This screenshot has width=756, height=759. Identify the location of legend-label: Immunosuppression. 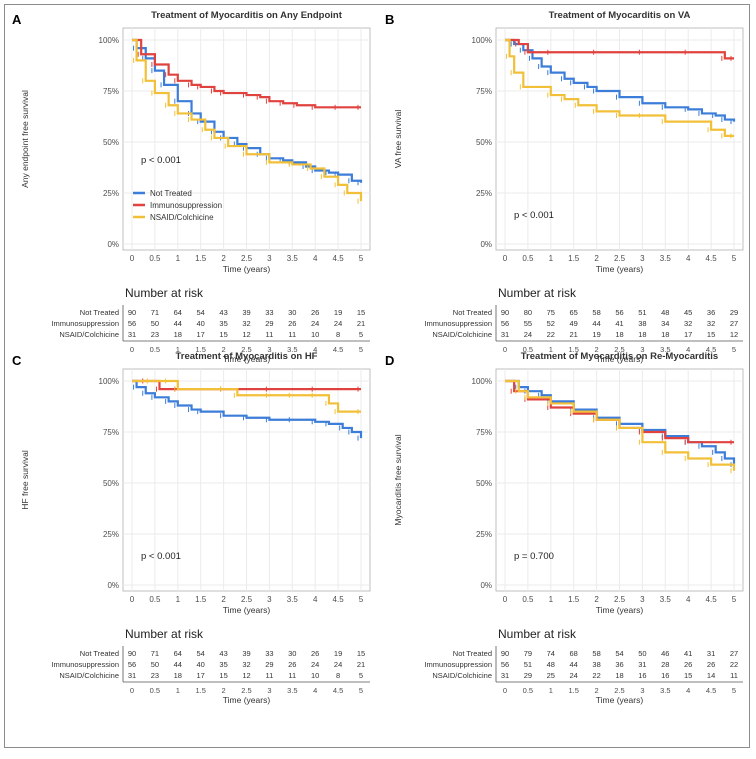
(186, 205).